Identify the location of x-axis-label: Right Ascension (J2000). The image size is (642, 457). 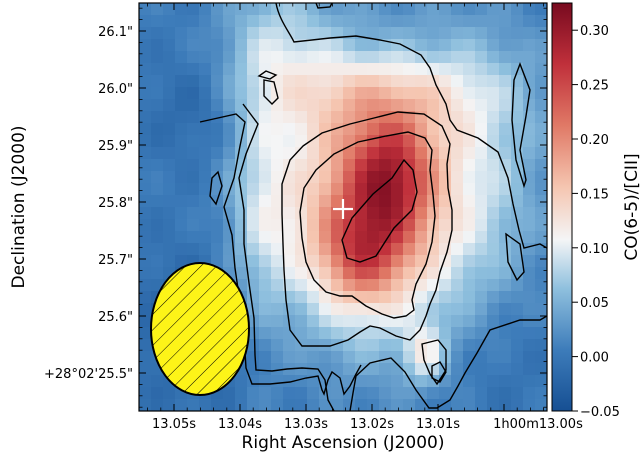
(343, 443).